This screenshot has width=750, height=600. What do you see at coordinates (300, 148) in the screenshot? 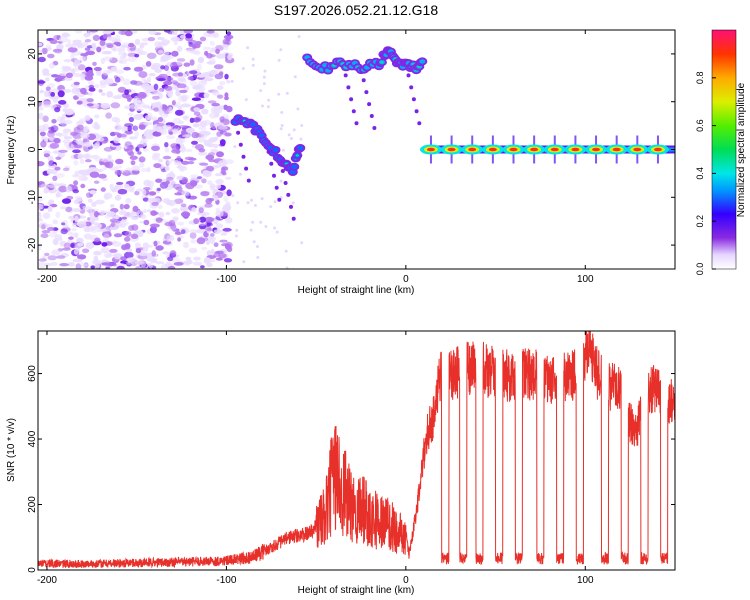
I see `trace-core` at bounding box center [300, 148].